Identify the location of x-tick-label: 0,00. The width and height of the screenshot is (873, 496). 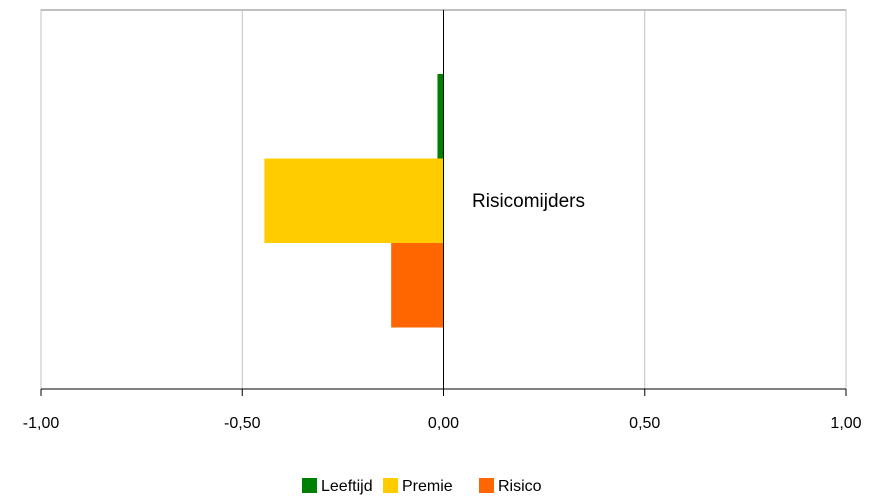
(443, 423).